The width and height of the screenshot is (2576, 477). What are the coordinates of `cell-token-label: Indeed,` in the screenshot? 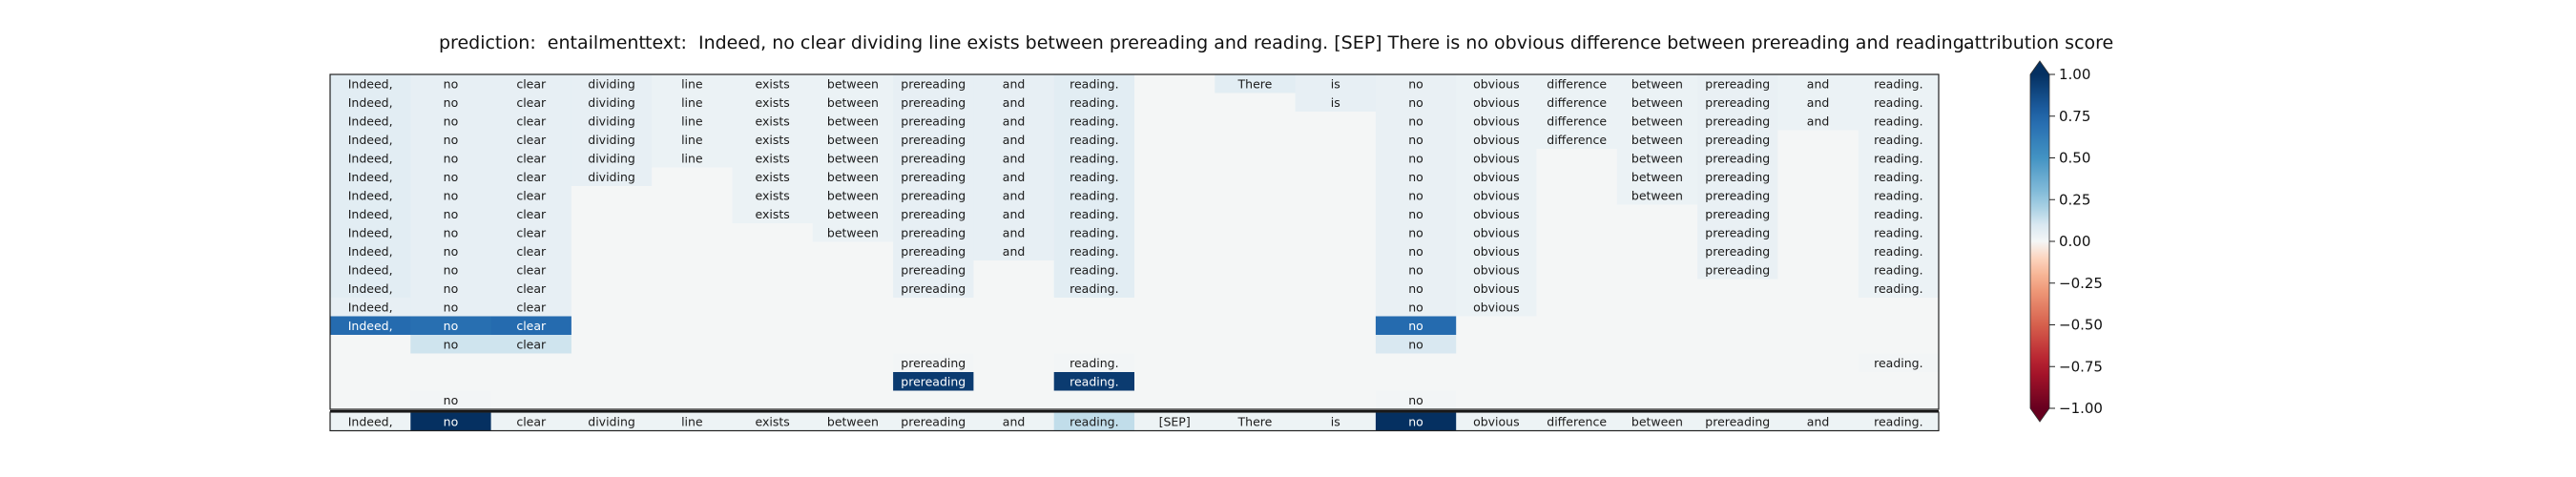 It's located at (370, 121).